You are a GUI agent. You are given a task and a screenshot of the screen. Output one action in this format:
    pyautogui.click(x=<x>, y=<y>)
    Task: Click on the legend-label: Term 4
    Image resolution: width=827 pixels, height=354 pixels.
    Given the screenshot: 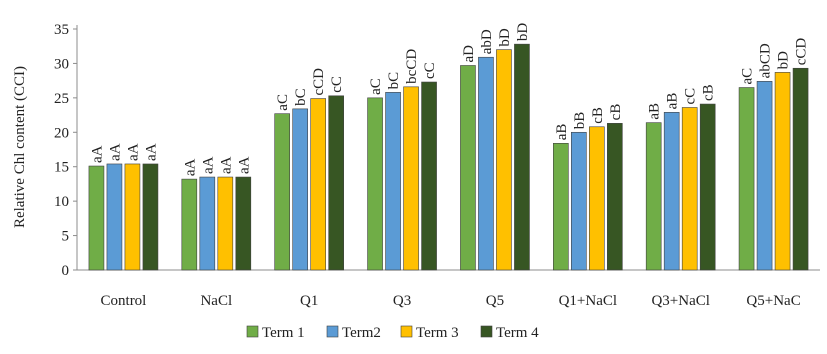 What is the action you would take?
    pyautogui.click(x=517, y=333)
    